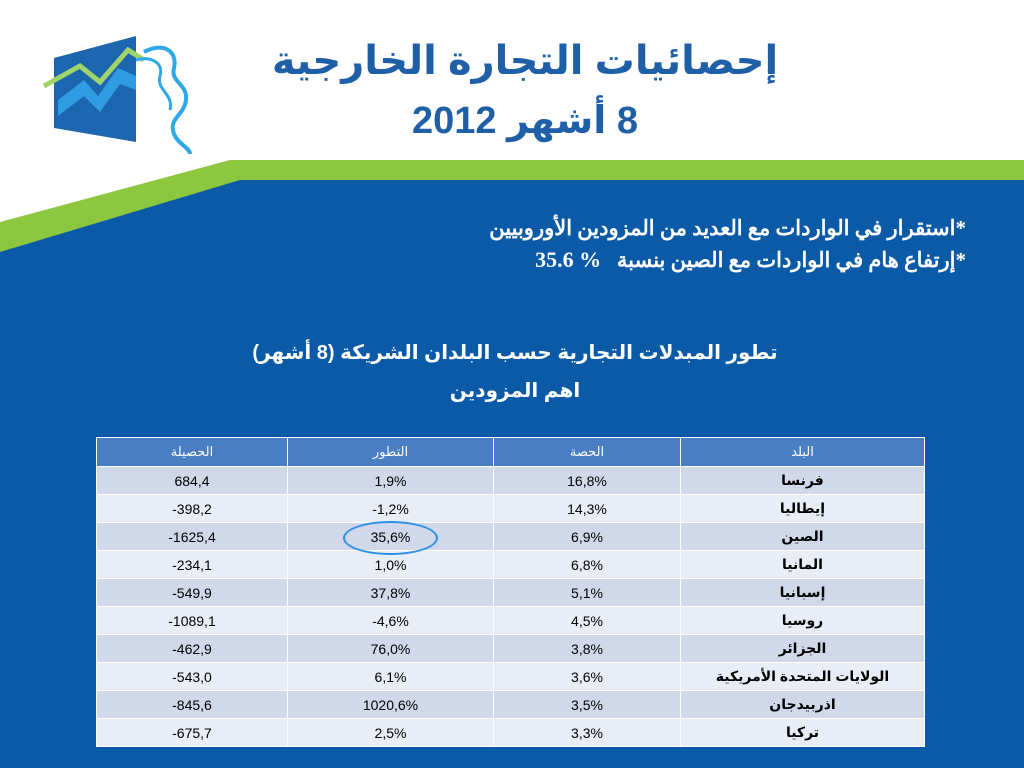 The height and width of the screenshot is (768, 1024). I want to click on share-cell: 16,8%, so click(587, 480).